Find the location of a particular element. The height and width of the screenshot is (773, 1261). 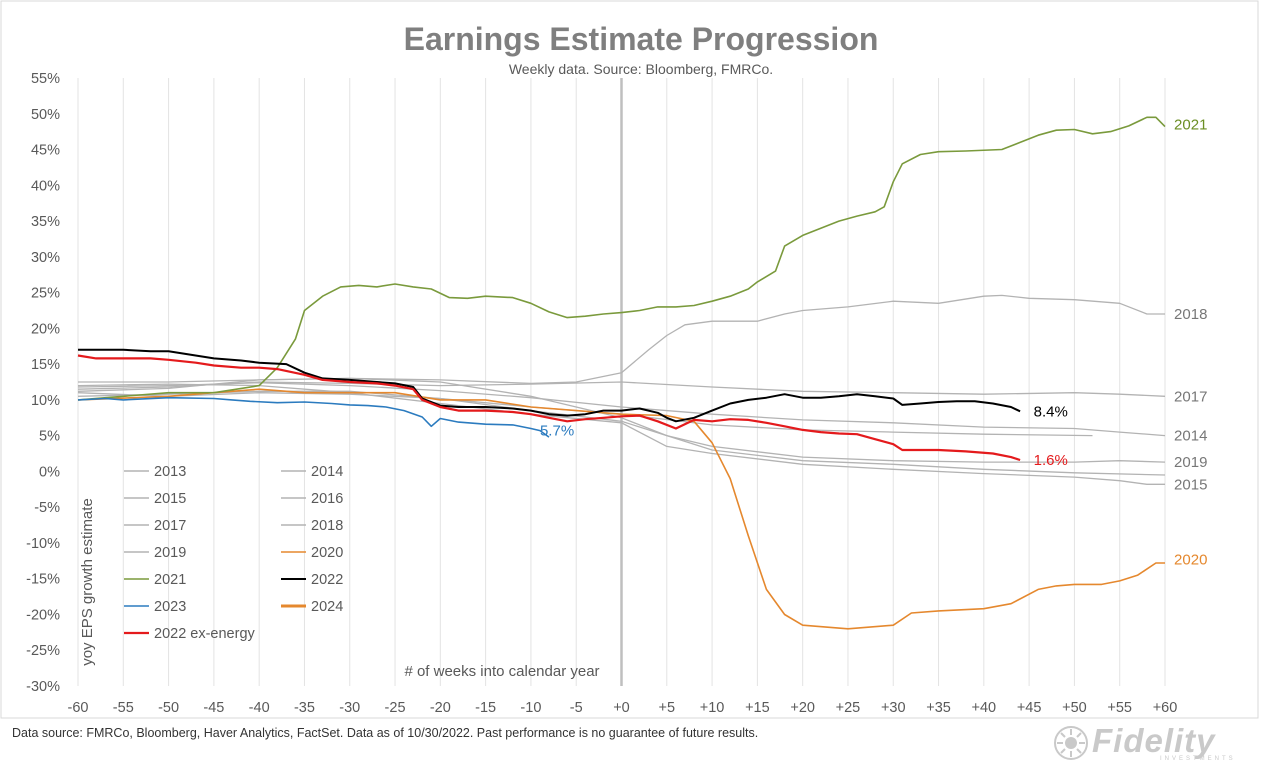

y-tick-label: 50% is located at coordinates (45, 115).